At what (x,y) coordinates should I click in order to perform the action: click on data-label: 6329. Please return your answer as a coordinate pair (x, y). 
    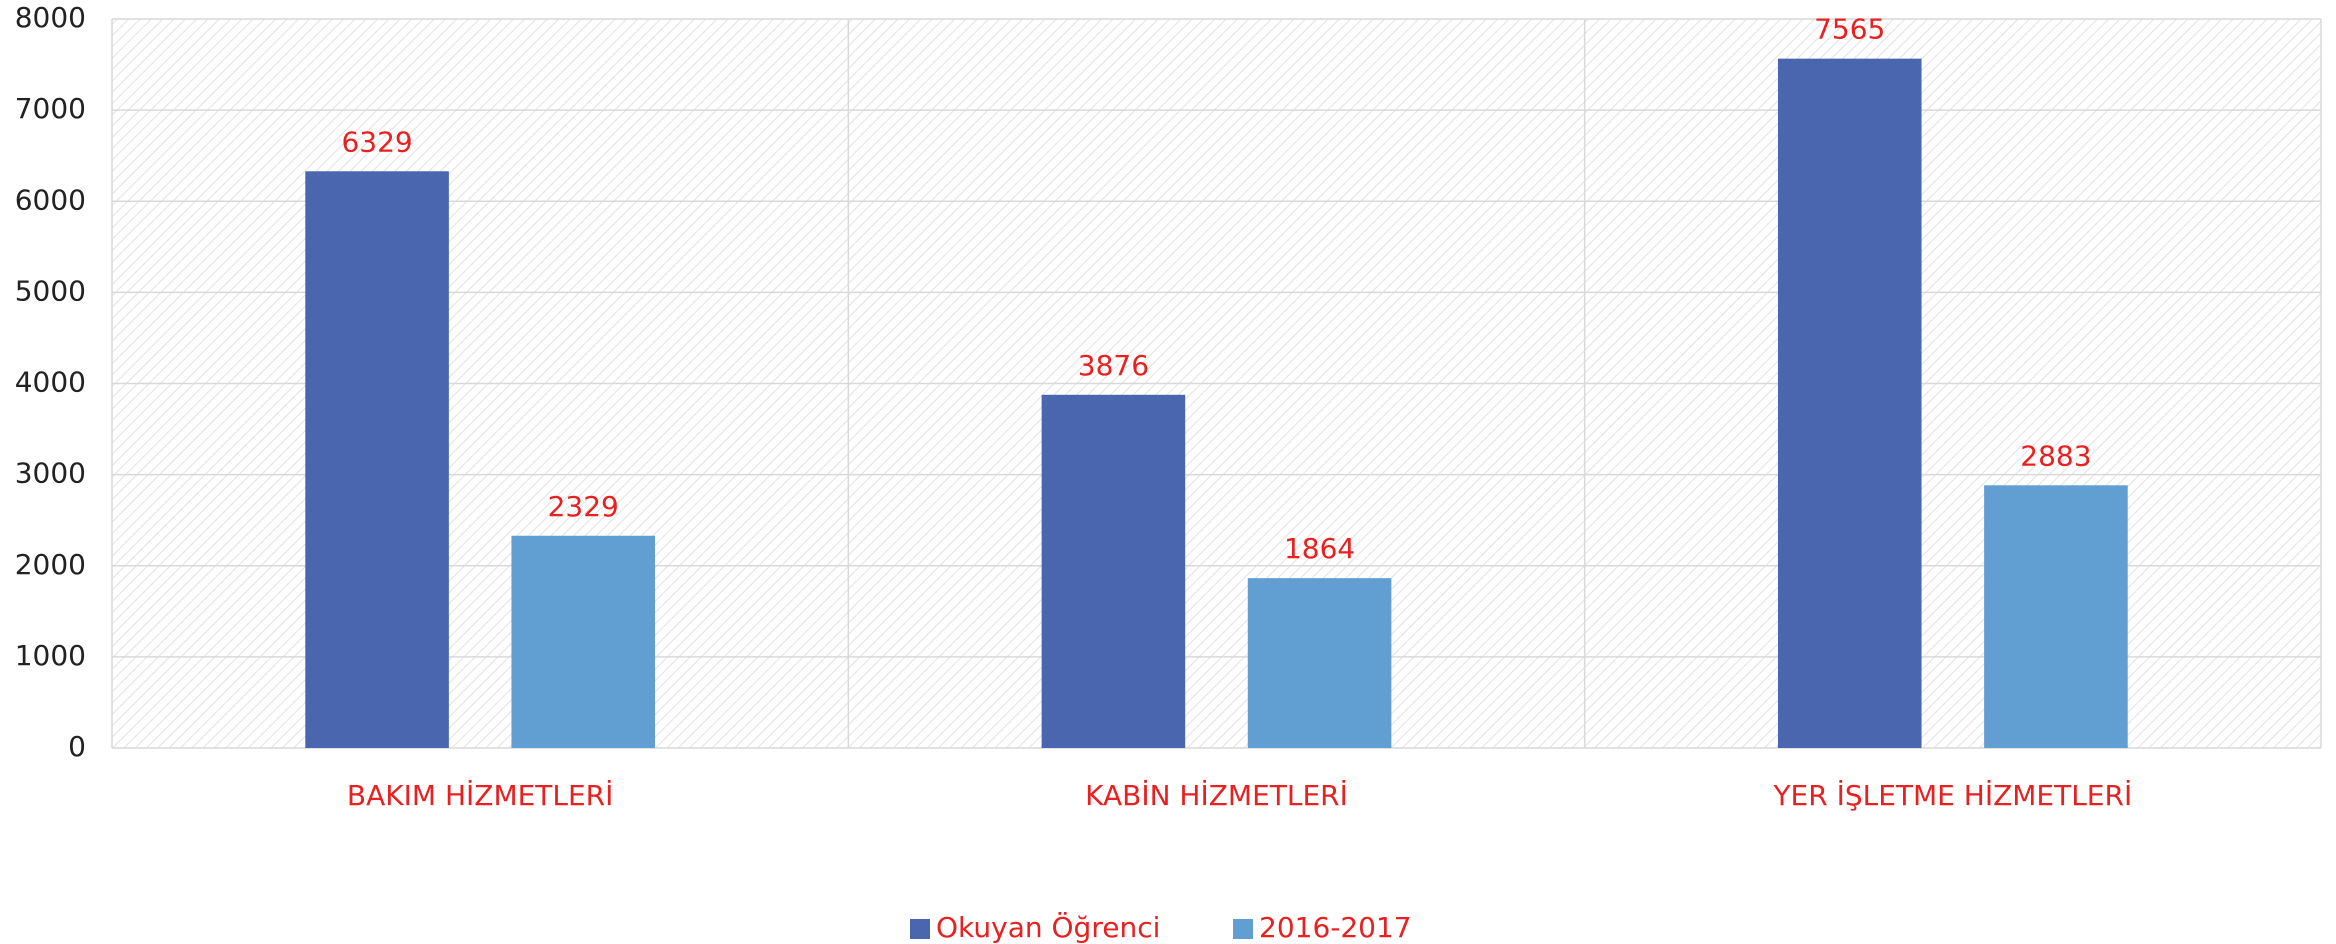
    Looking at the image, I should click on (376, 141).